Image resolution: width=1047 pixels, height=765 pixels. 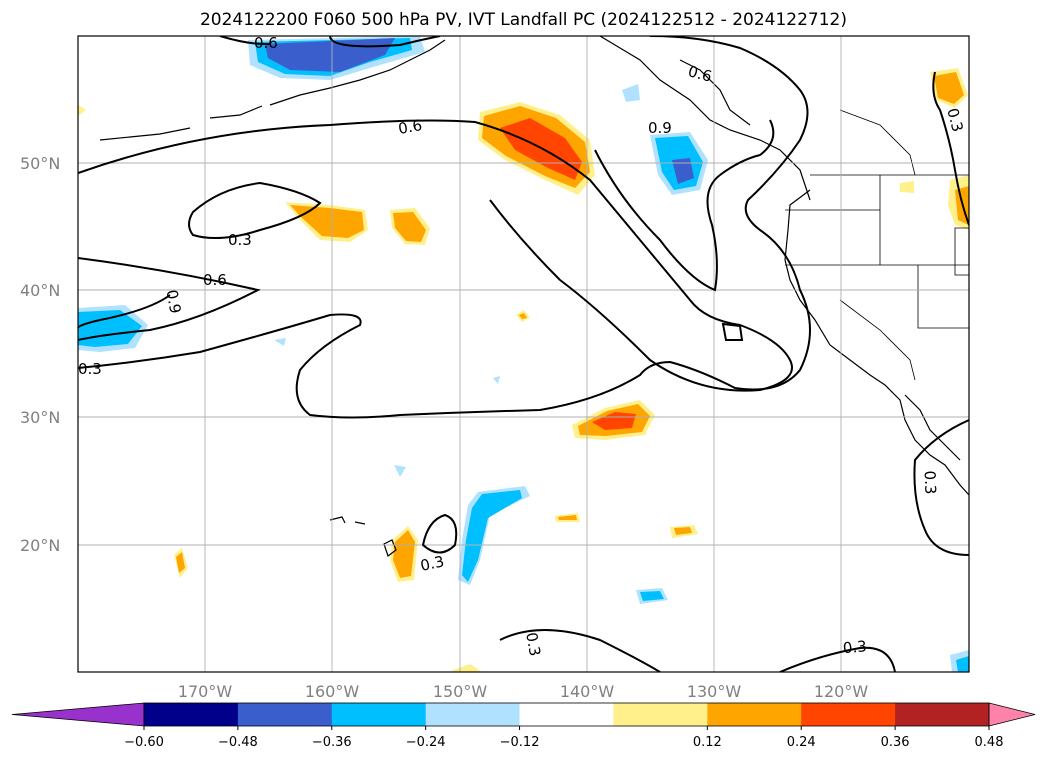 What do you see at coordinates (144, 742) in the screenshot?
I see `colorbar-tick-label: −0.60` at bounding box center [144, 742].